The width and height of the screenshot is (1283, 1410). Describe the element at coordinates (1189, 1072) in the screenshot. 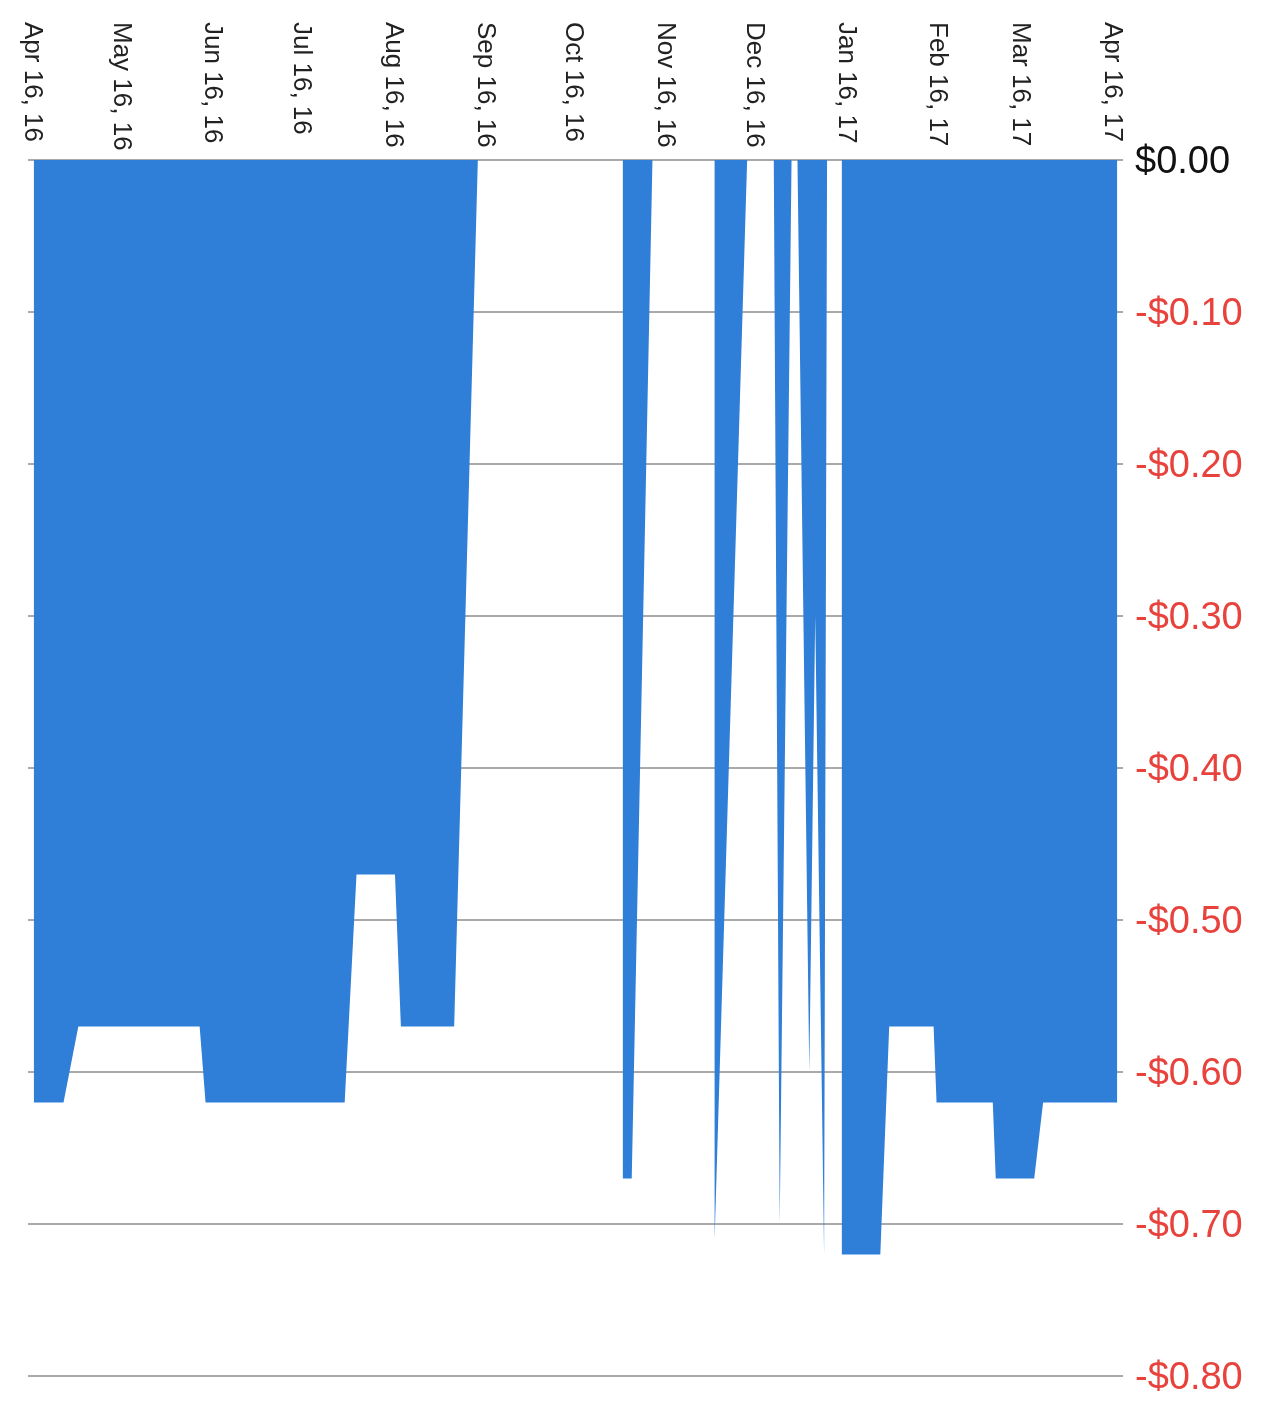

I see `y-tick-label: -$0.60` at that location.